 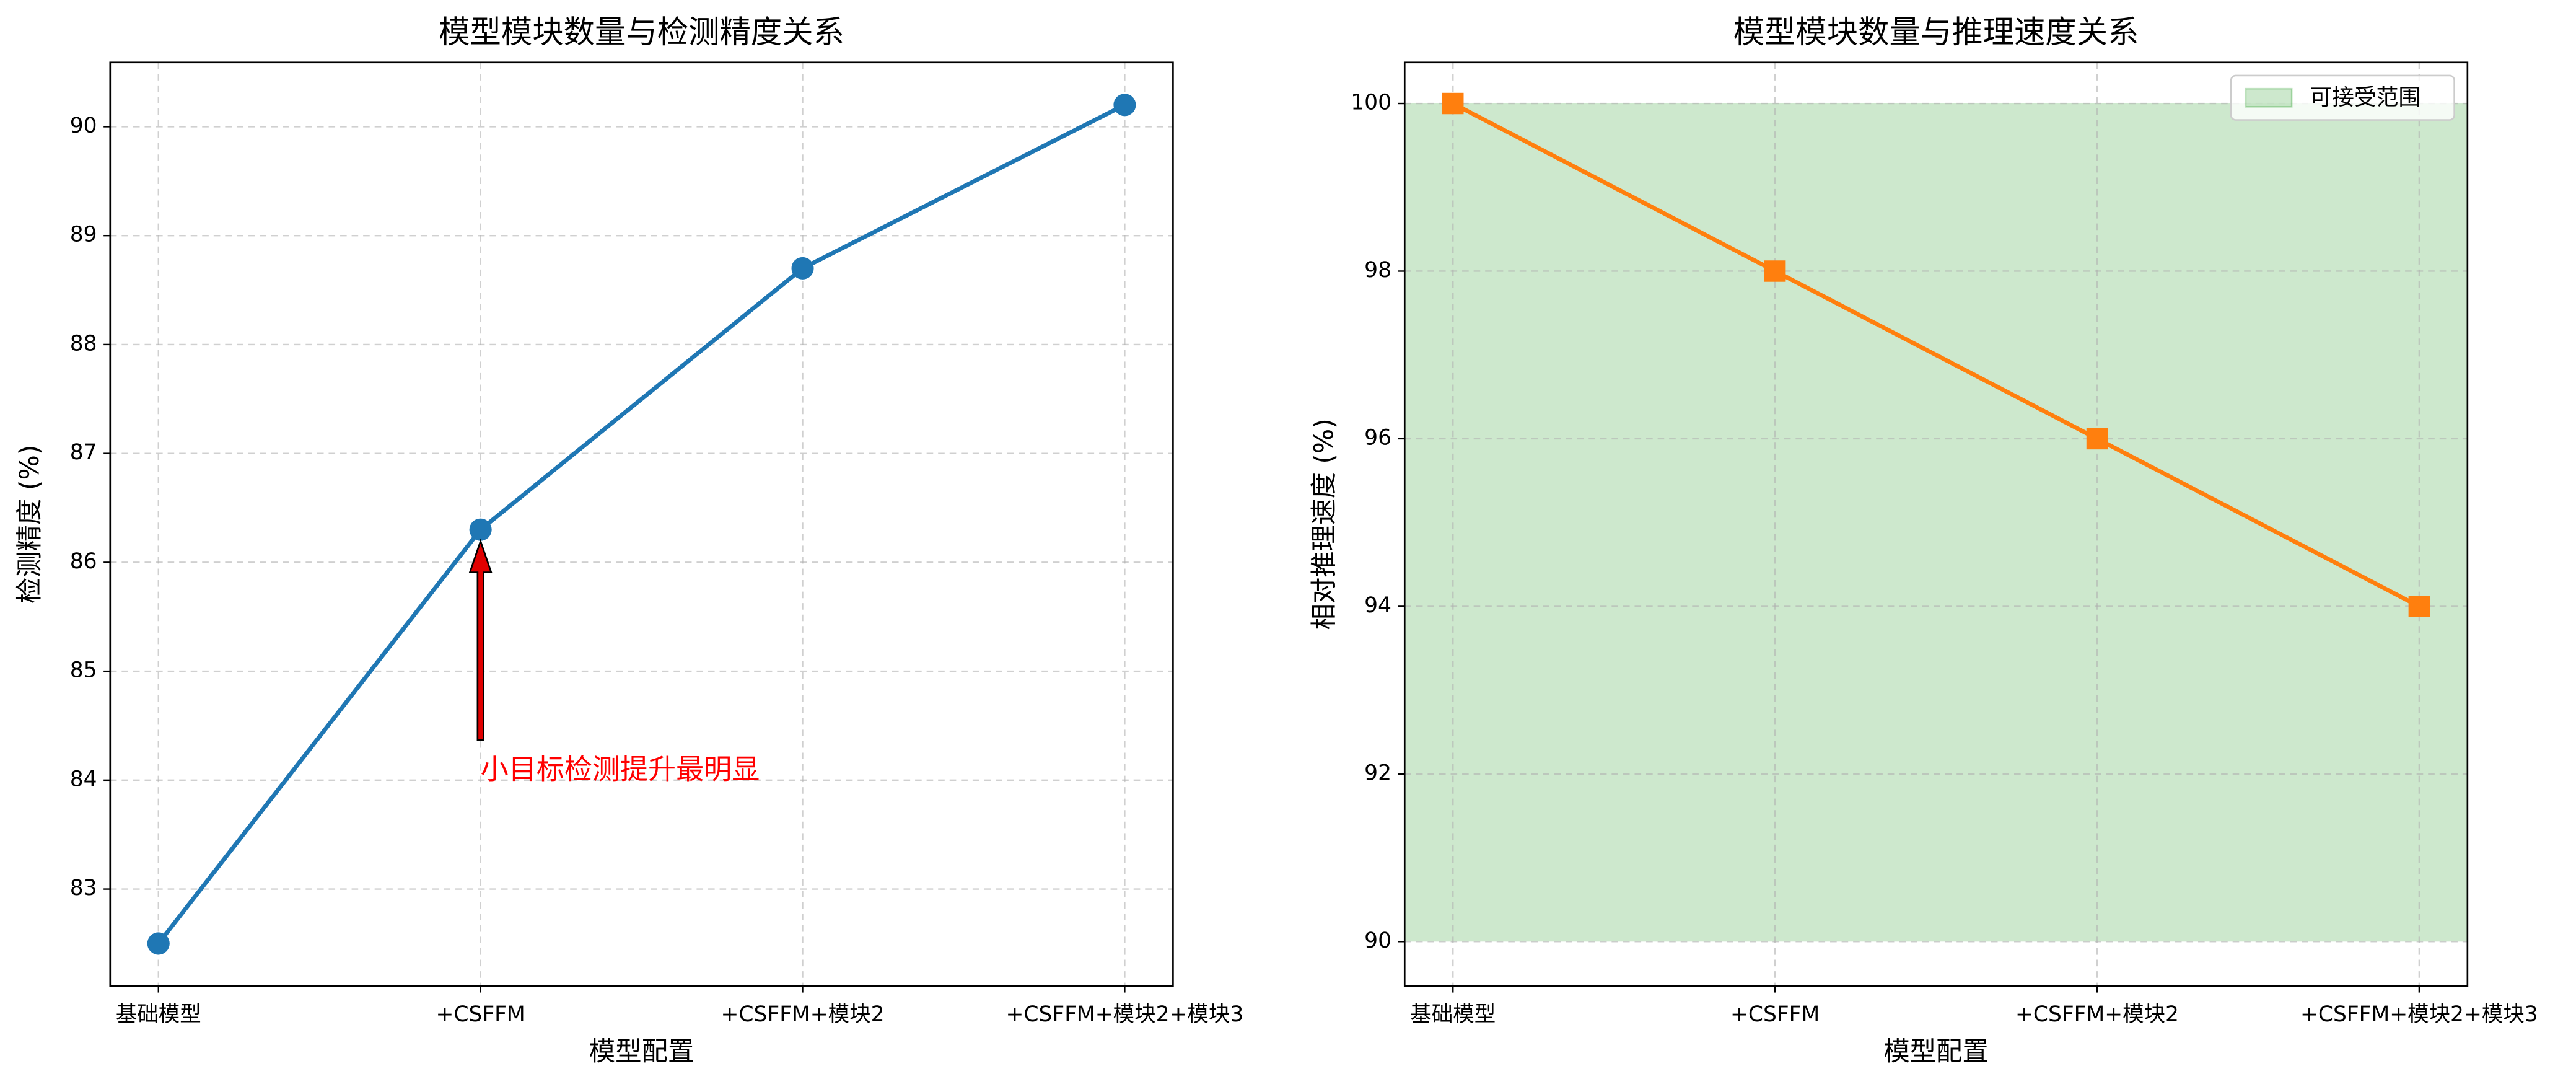 I want to click on chart-title: 模型模块数量与检测精度关系, so click(x=641, y=32).